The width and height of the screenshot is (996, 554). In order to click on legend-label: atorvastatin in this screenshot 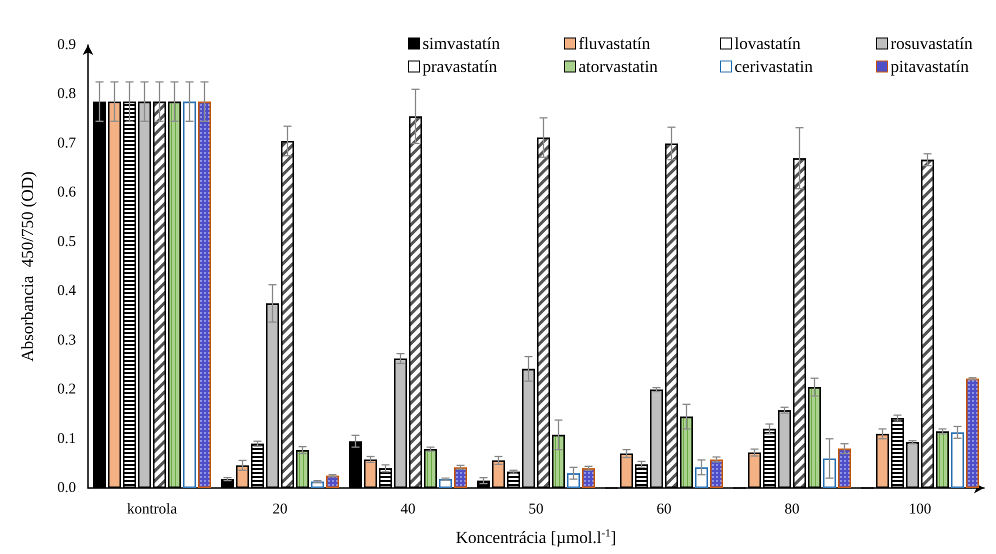, I will do `click(618, 66)`.